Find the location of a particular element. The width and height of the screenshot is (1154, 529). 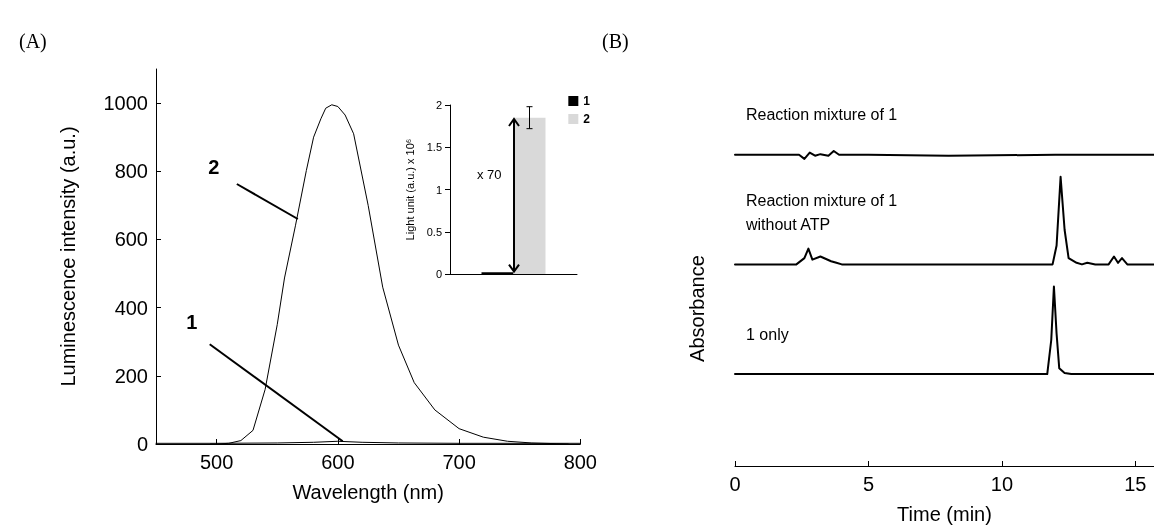

legend-label: 1 is located at coordinates (587, 101).